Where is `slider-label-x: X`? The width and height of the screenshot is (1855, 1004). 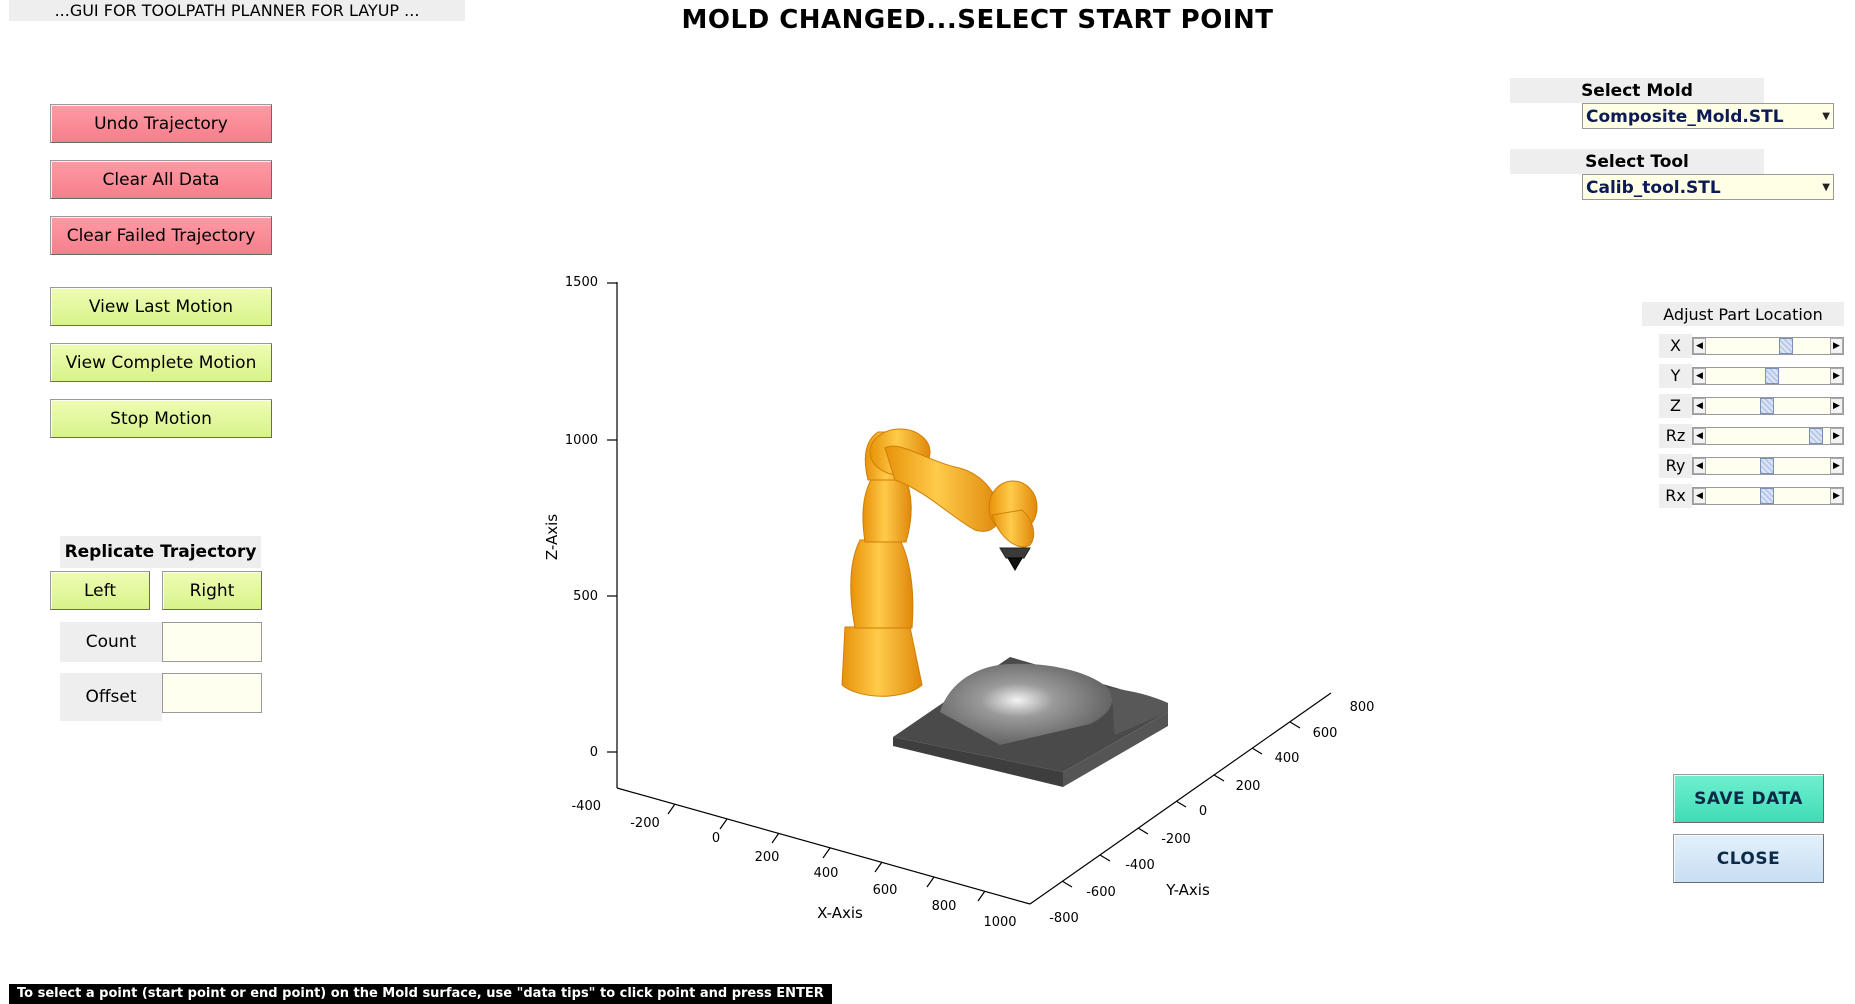 slider-label-x: X is located at coordinates (1675, 346).